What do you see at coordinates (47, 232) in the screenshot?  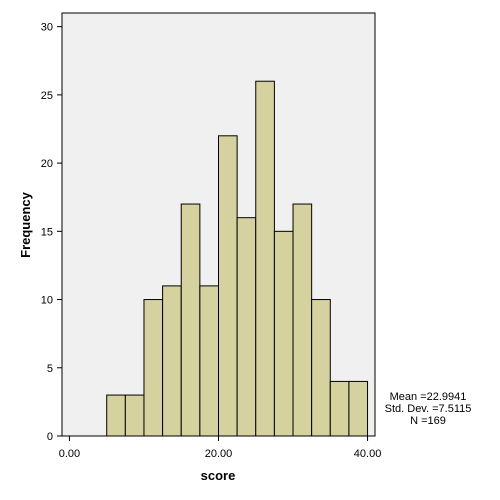 I see `y-tick-label: 15` at bounding box center [47, 232].